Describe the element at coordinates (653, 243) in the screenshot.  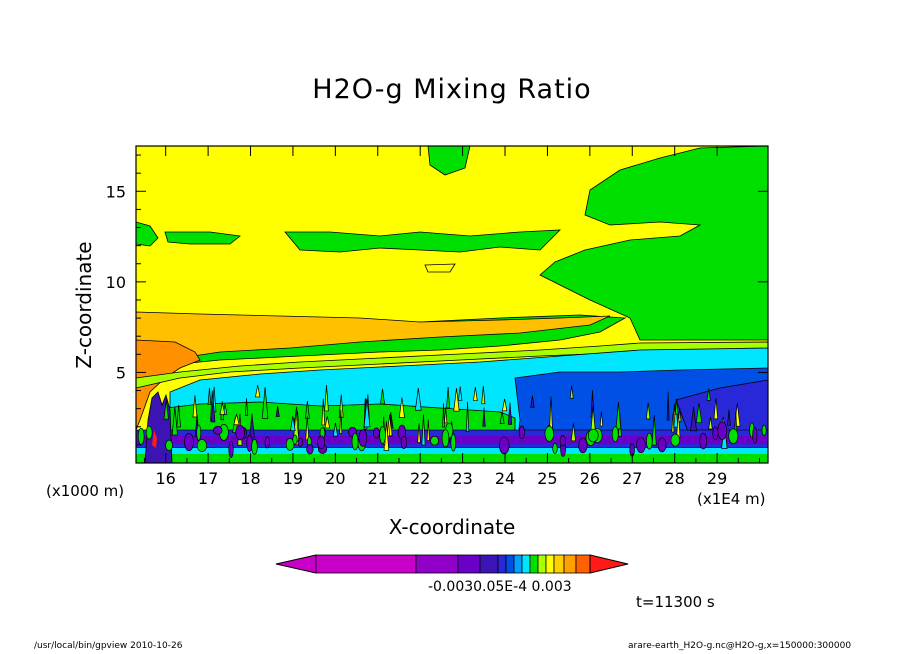
I see `region-upper-green` at that location.